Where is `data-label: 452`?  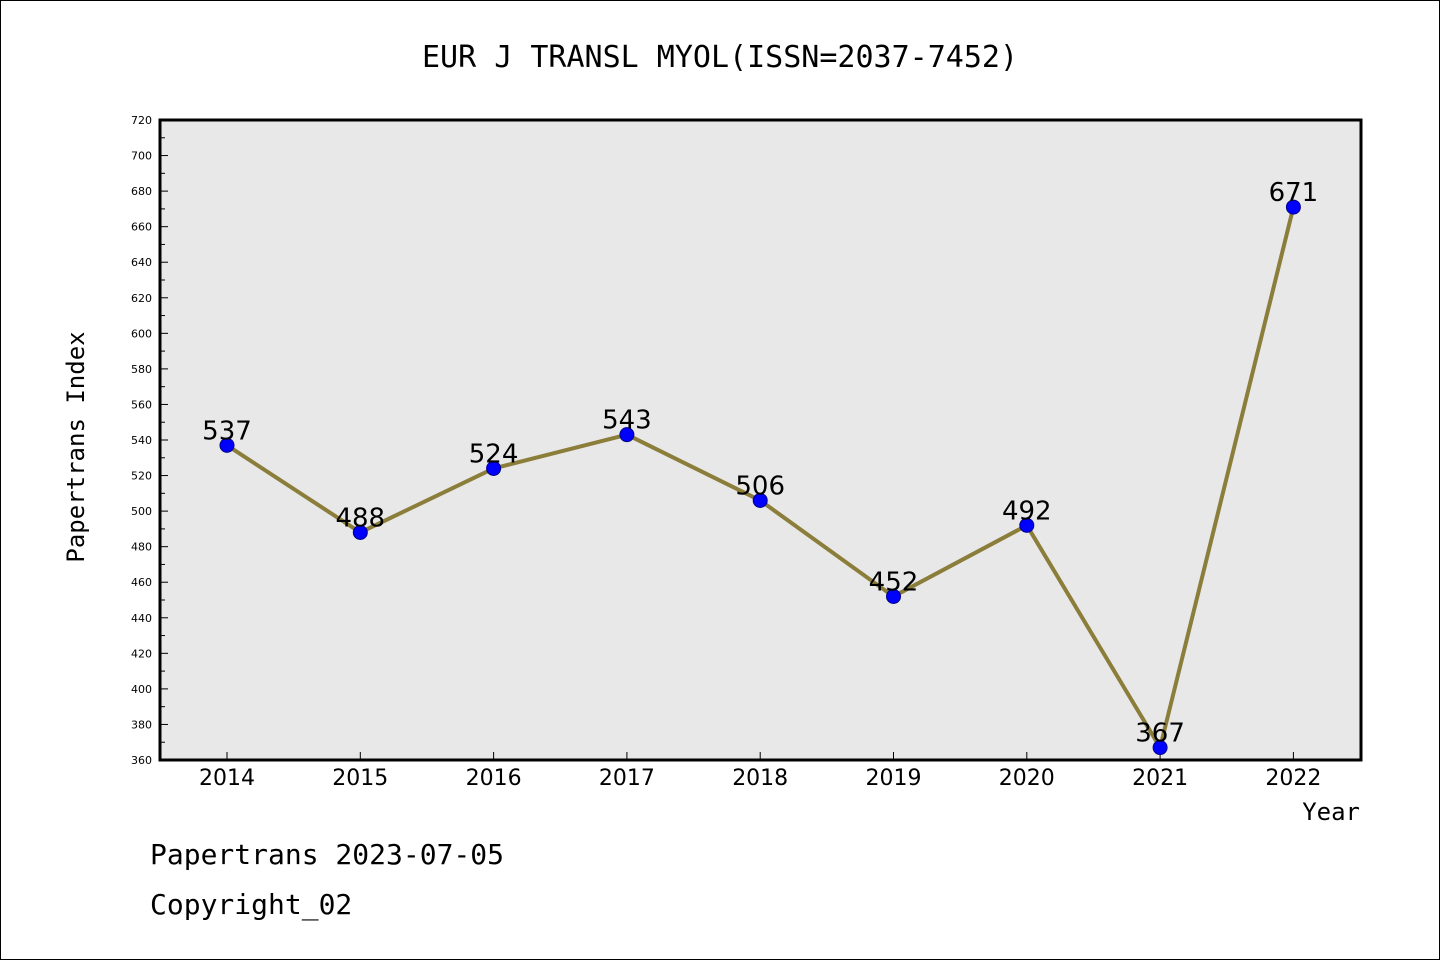 data-label: 452 is located at coordinates (894, 582).